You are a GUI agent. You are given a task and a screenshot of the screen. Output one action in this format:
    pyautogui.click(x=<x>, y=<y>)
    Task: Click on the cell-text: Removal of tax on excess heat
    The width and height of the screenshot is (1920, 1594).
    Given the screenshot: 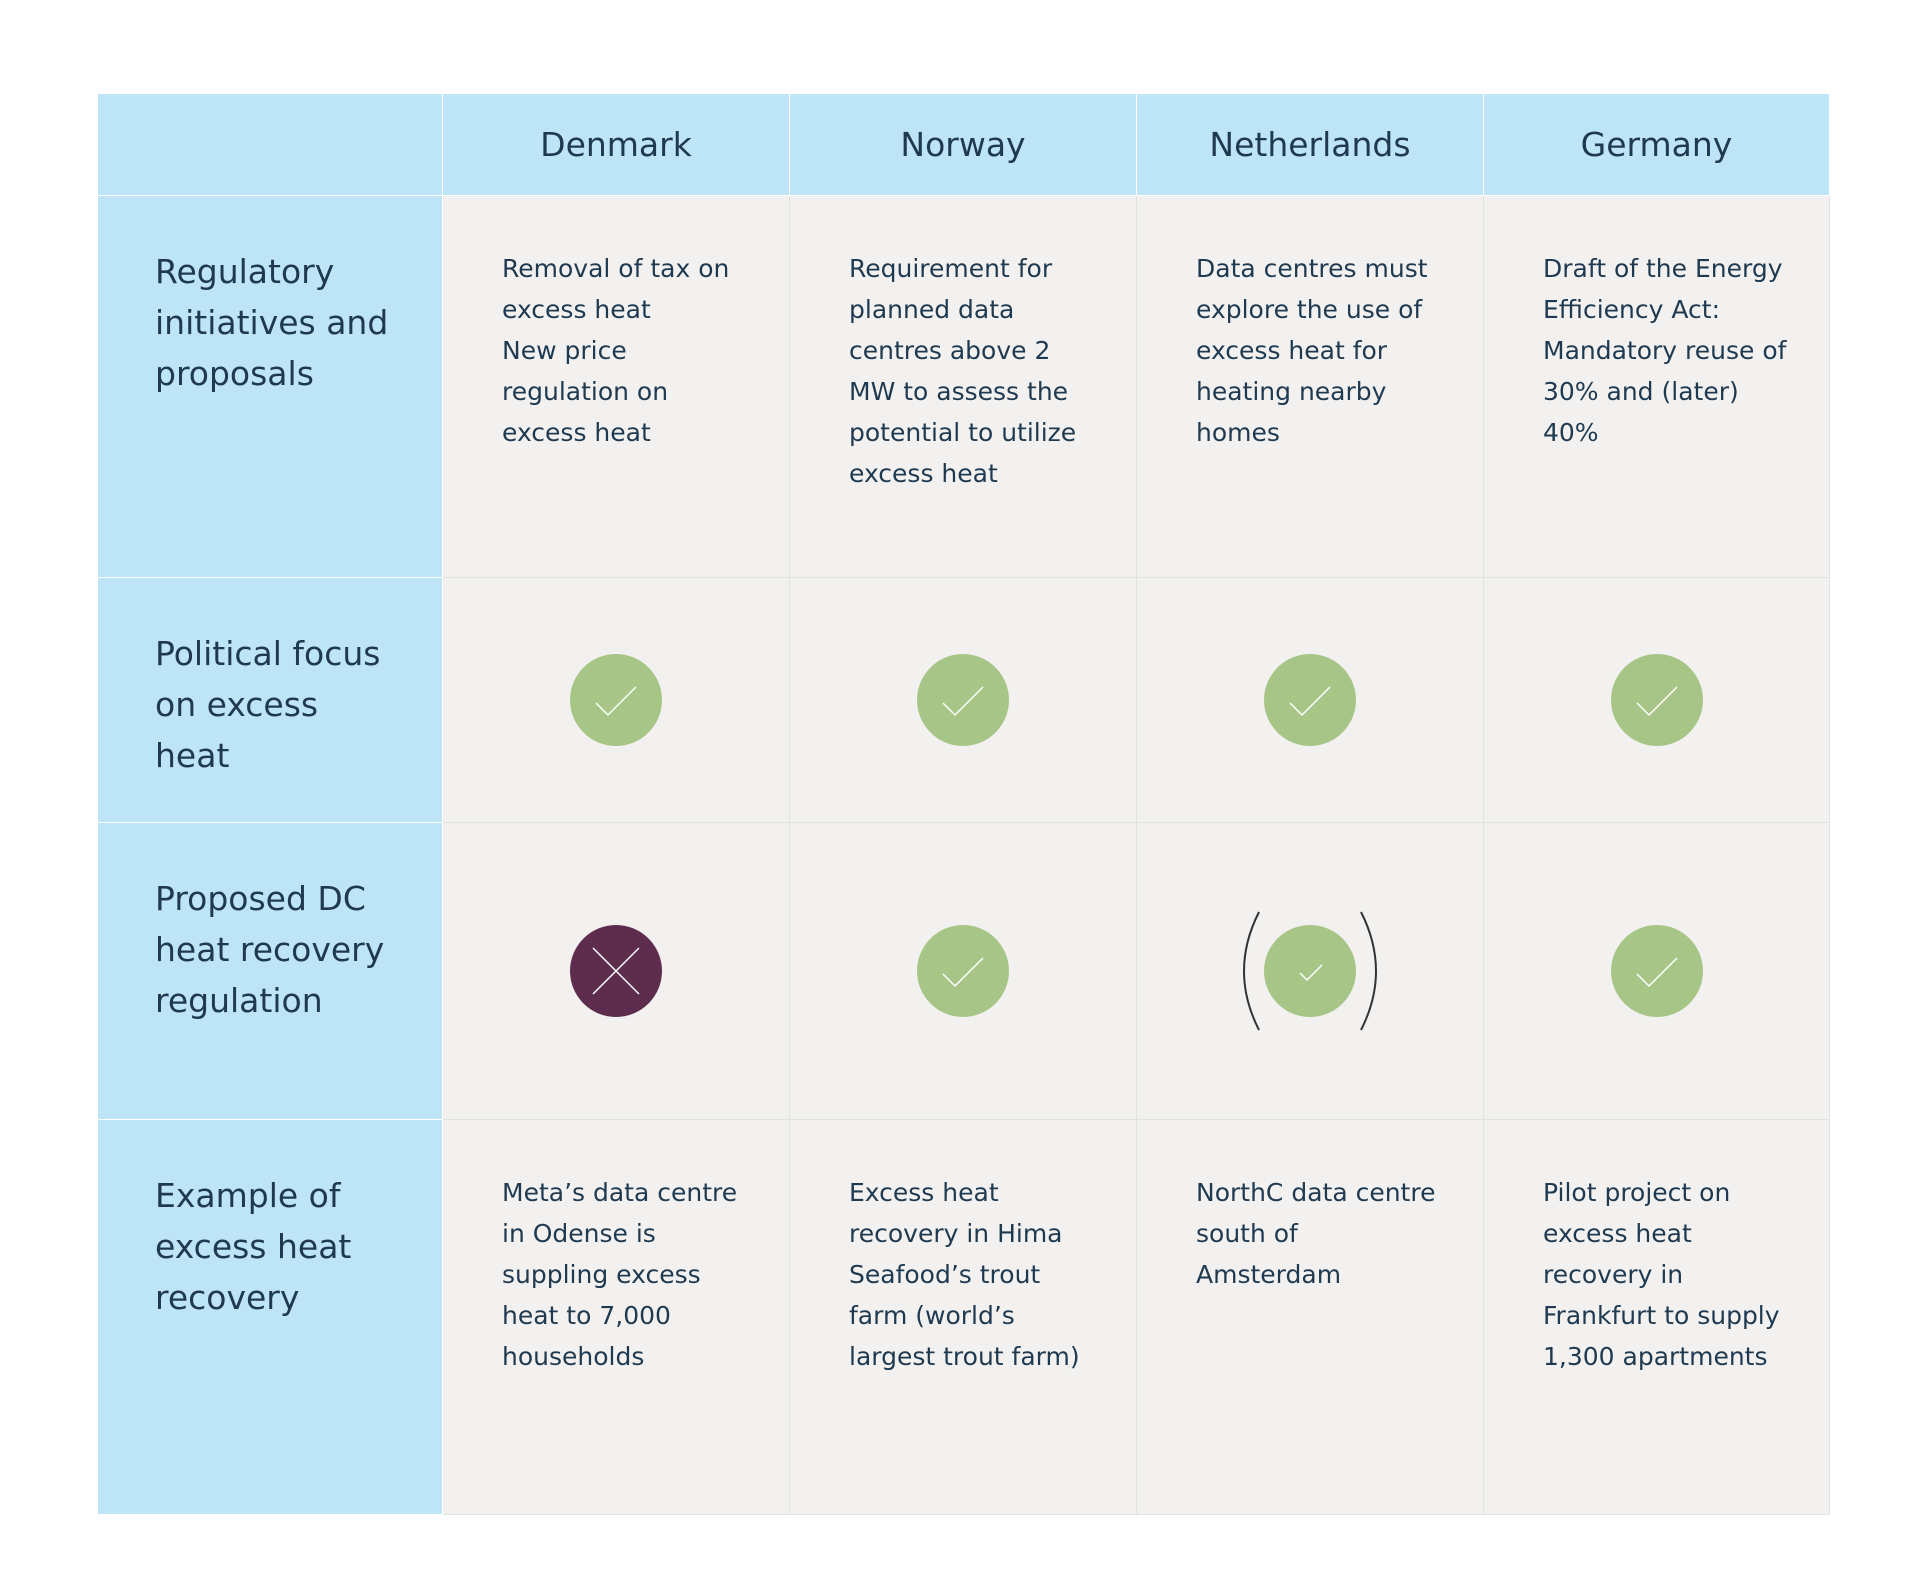 What is the action you would take?
    pyautogui.click(x=616, y=289)
    